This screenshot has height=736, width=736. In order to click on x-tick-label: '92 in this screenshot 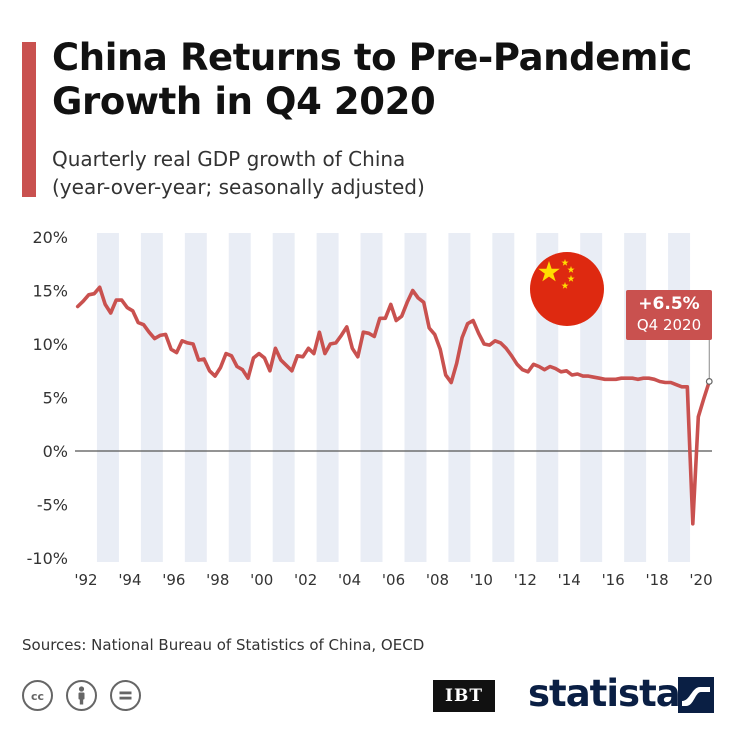, I will do `click(85, 580)`.